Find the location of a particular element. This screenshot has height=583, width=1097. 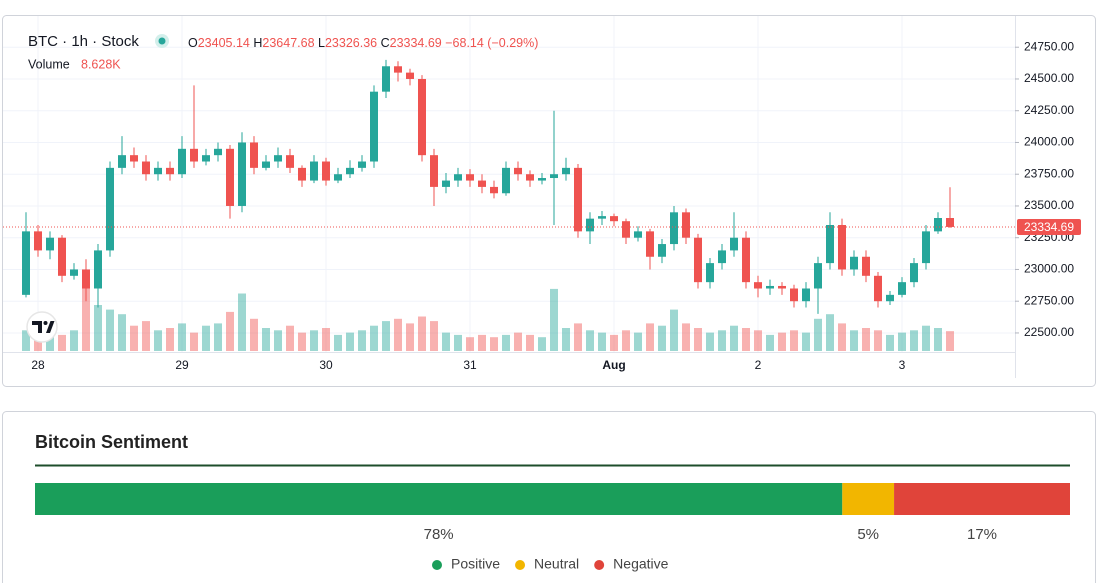

y-tick-label: 23500.00 is located at coordinates (1049, 205).